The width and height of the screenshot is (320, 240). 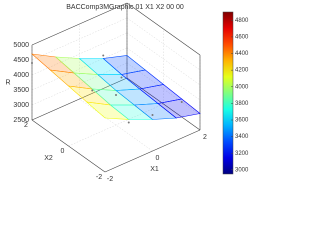 I want to click on y-tick-label: -2, so click(x=99, y=177).